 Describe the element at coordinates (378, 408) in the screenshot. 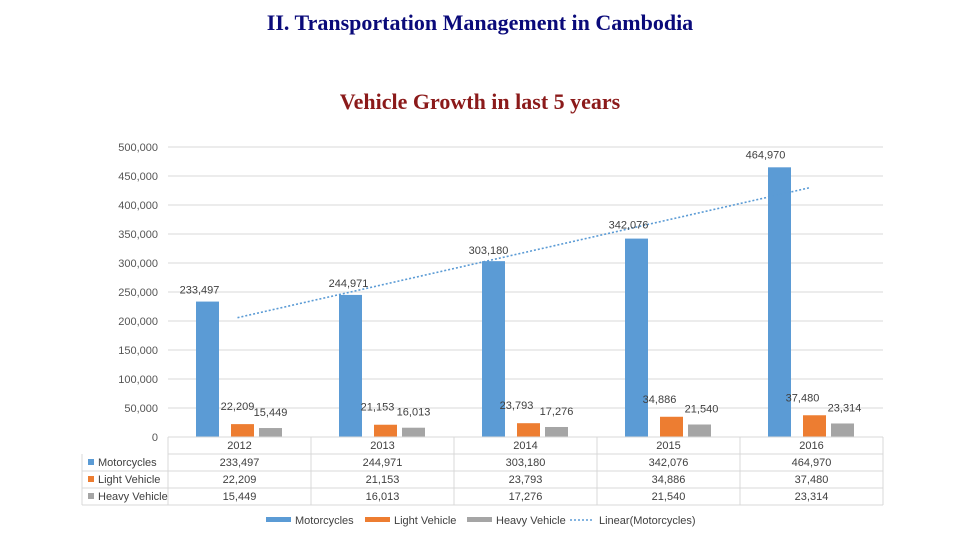

I see `data-label: 21,153` at that location.